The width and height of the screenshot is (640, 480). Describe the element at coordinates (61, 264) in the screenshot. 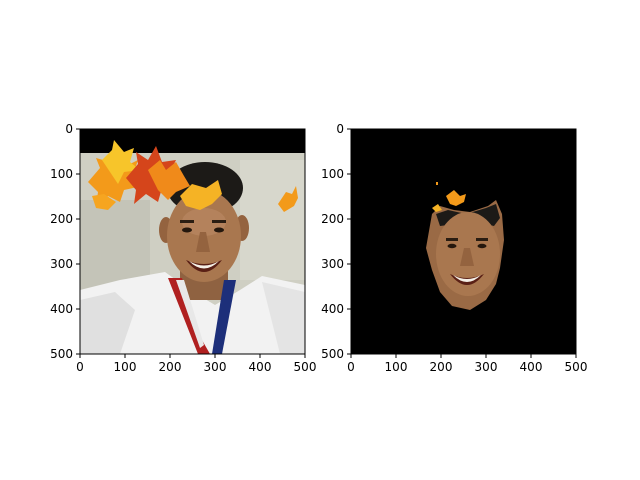

I see `left-ytick-label: 300` at that location.